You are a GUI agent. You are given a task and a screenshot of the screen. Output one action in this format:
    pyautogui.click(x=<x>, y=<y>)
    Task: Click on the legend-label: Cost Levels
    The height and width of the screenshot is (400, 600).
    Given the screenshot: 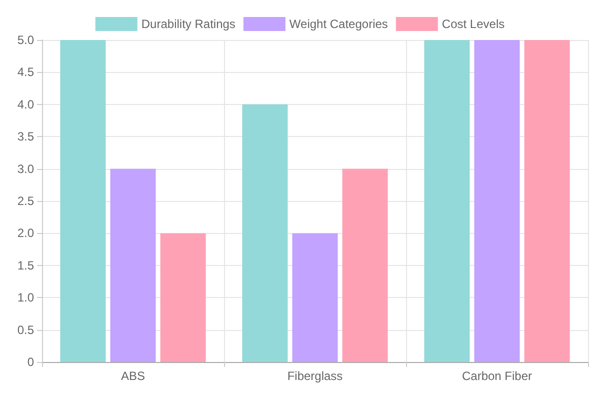 What is the action you would take?
    pyautogui.click(x=473, y=24)
    